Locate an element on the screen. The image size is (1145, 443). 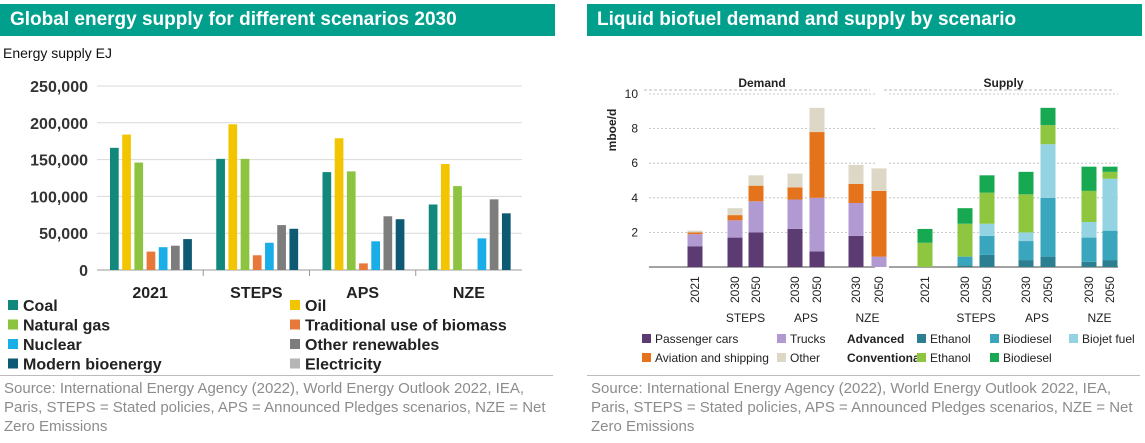
legend-header-advanced: Advanced is located at coordinates (875, 339).